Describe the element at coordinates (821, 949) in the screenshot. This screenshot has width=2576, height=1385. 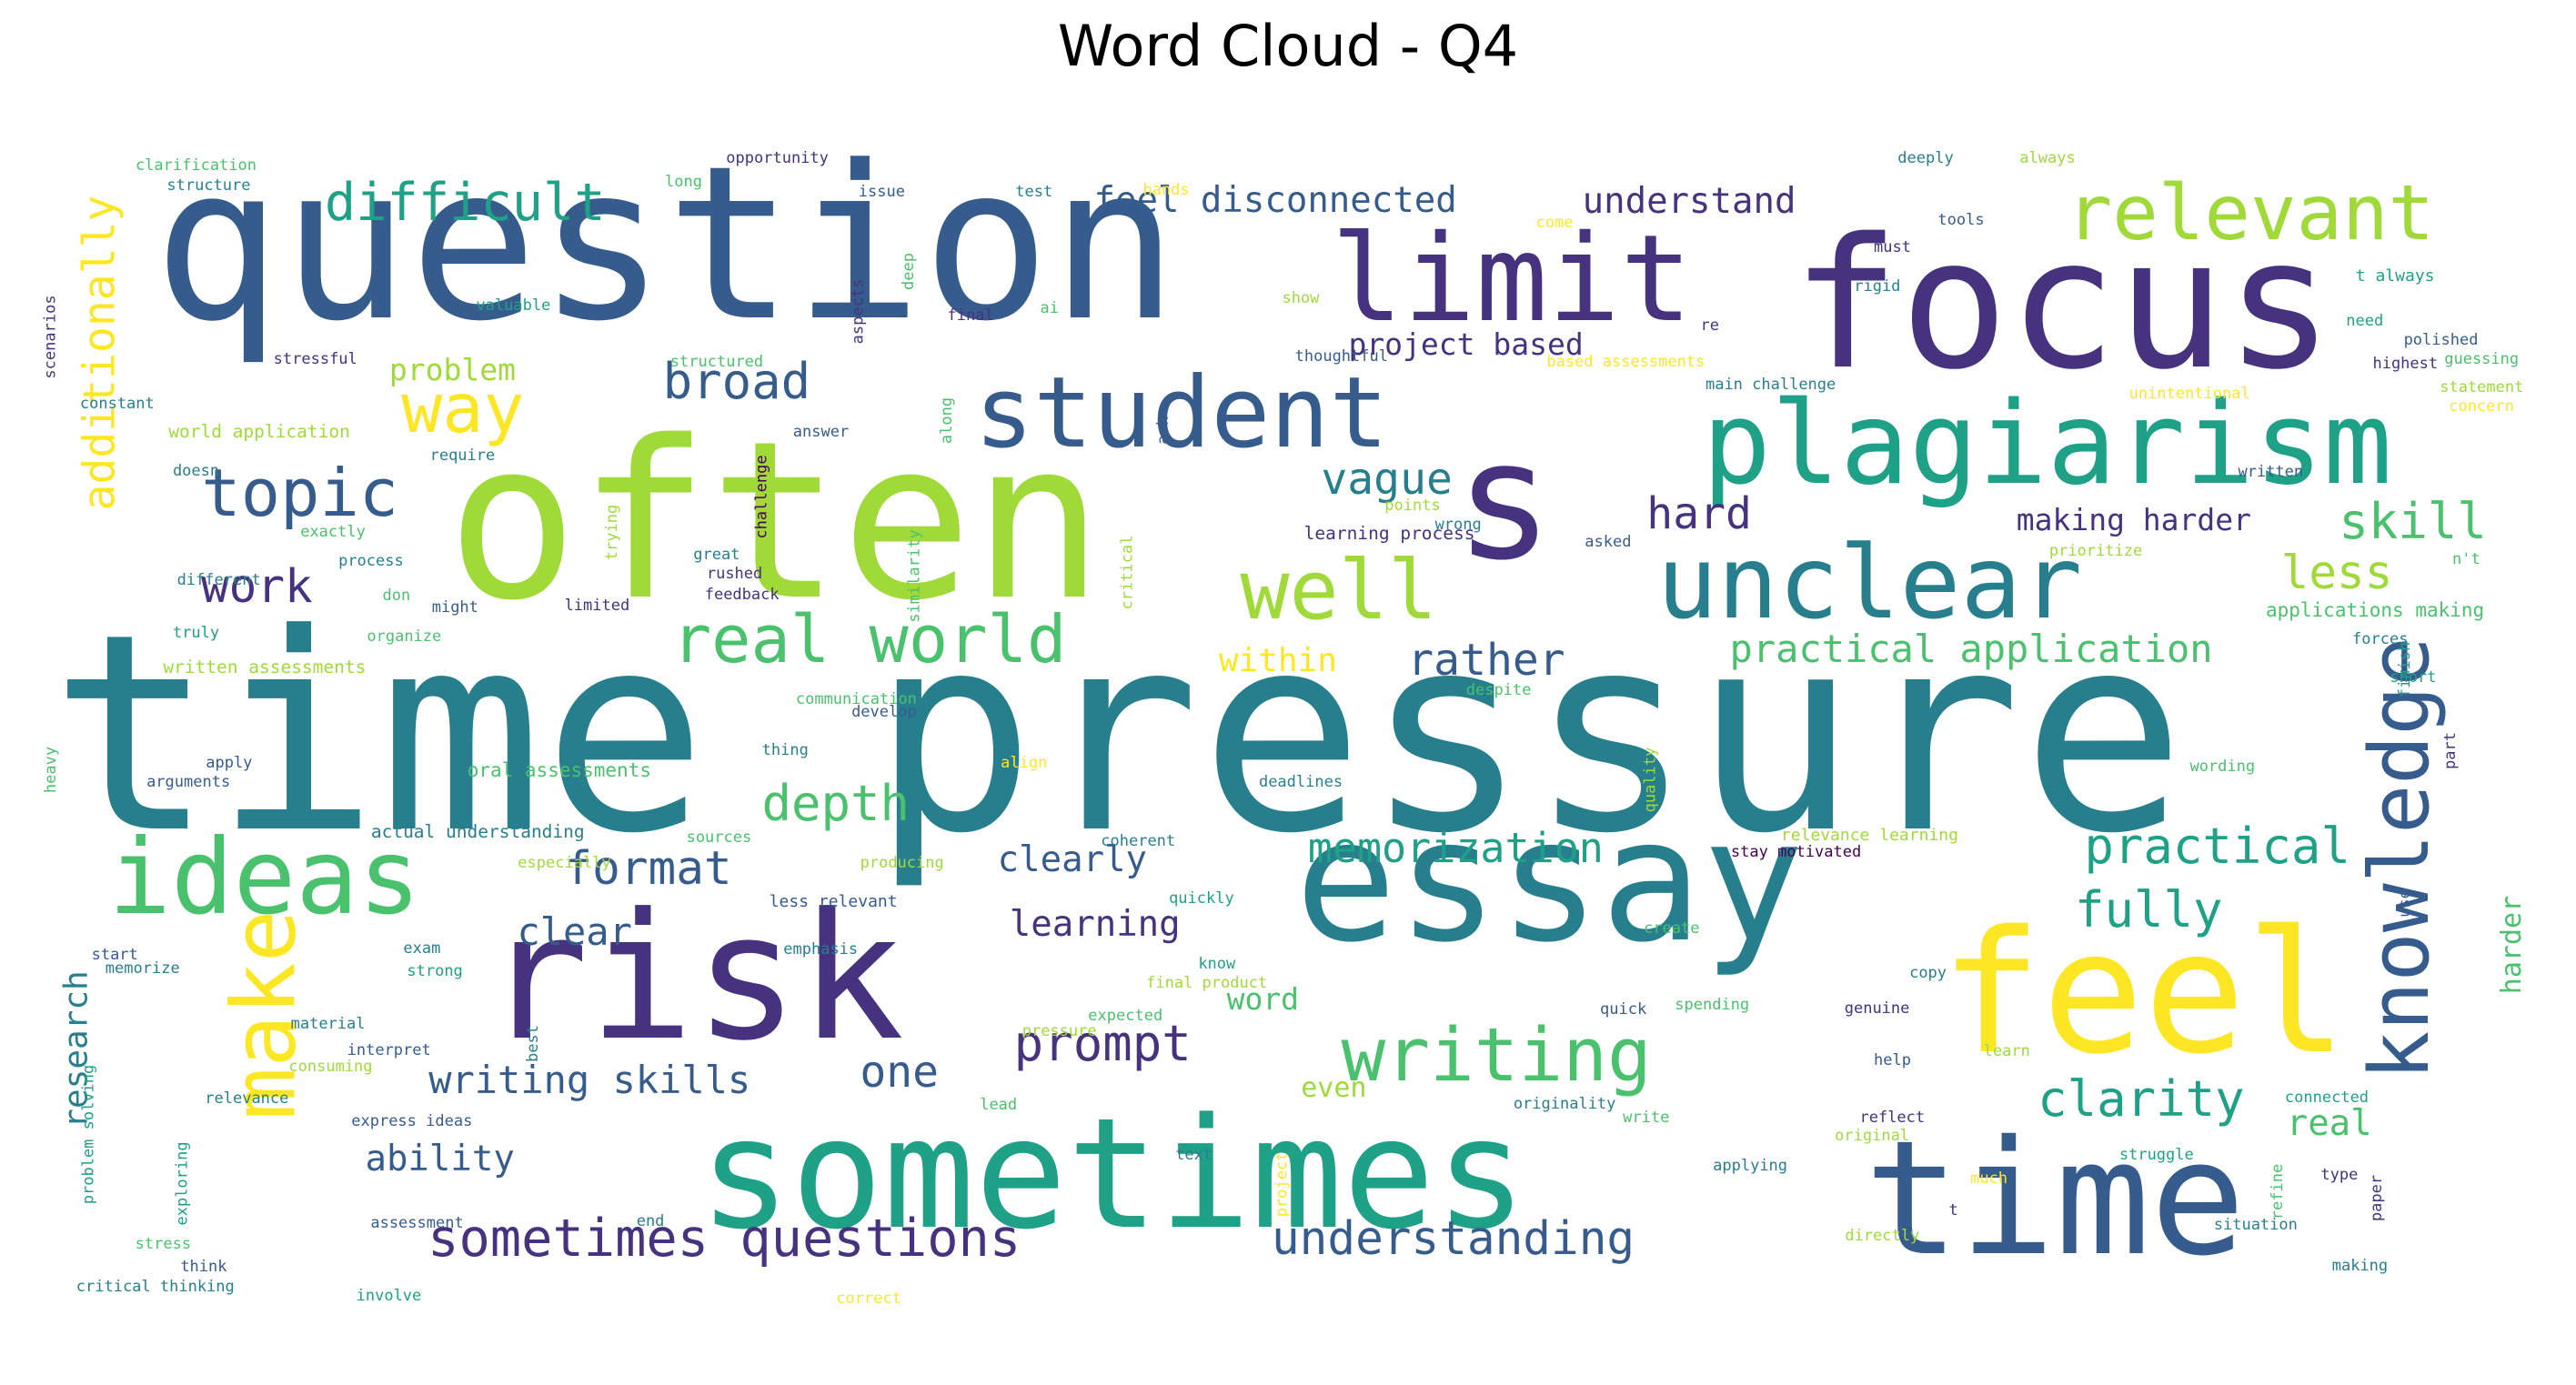
I see `word-emphasis: emphasis` at that location.